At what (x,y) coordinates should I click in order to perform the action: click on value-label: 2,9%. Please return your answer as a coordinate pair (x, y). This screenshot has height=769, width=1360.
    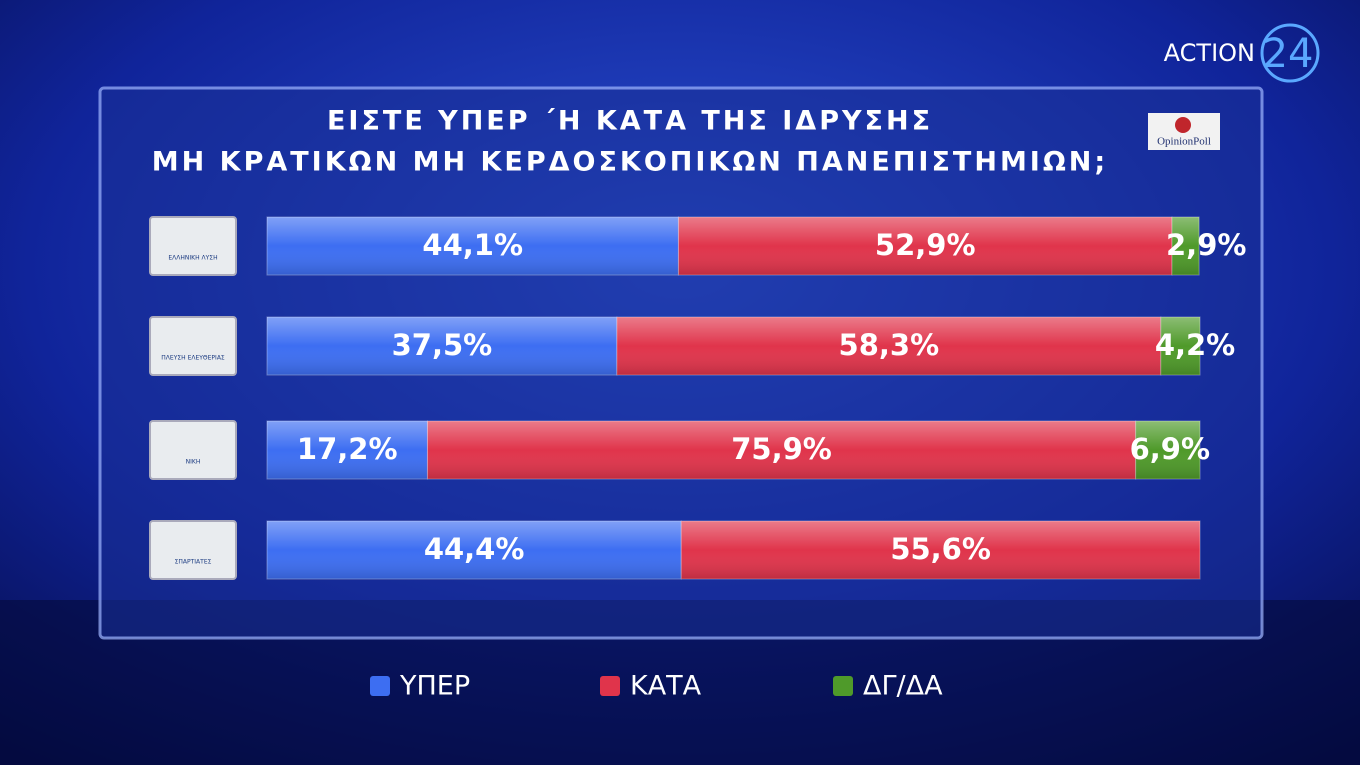
    Looking at the image, I should click on (1206, 245).